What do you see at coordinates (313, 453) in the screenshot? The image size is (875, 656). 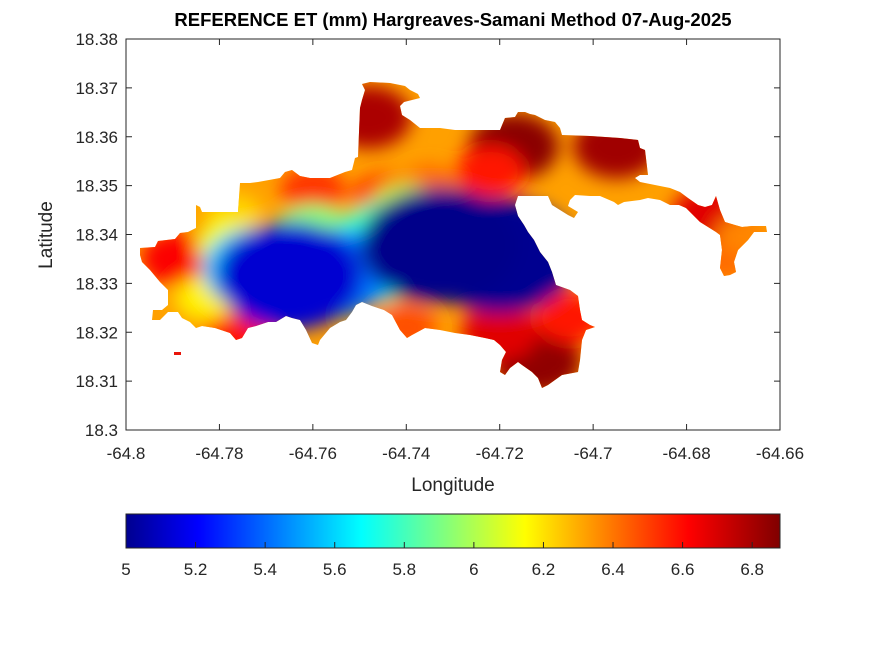 I see `x-tick-label: -64.76` at bounding box center [313, 453].